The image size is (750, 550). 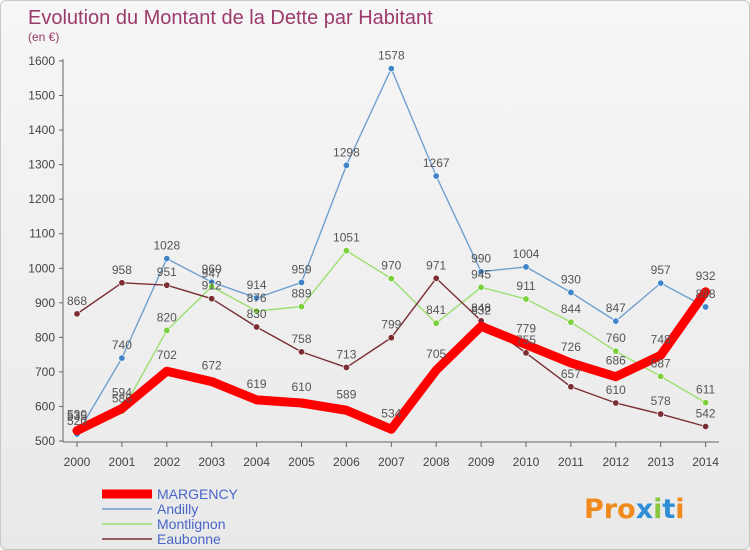 I want to click on data-label-margency-2014: 932, so click(x=706, y=276).